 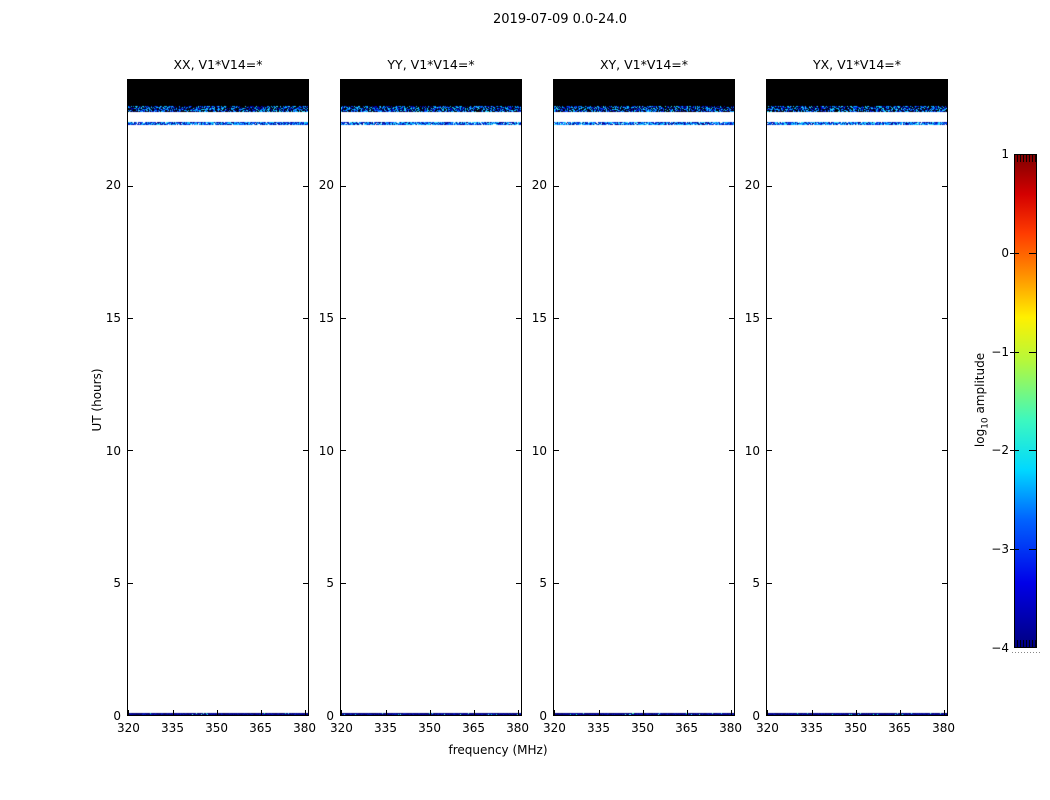 I want to click on colorbar-dotted-edge, so click(x=1026, y=652).